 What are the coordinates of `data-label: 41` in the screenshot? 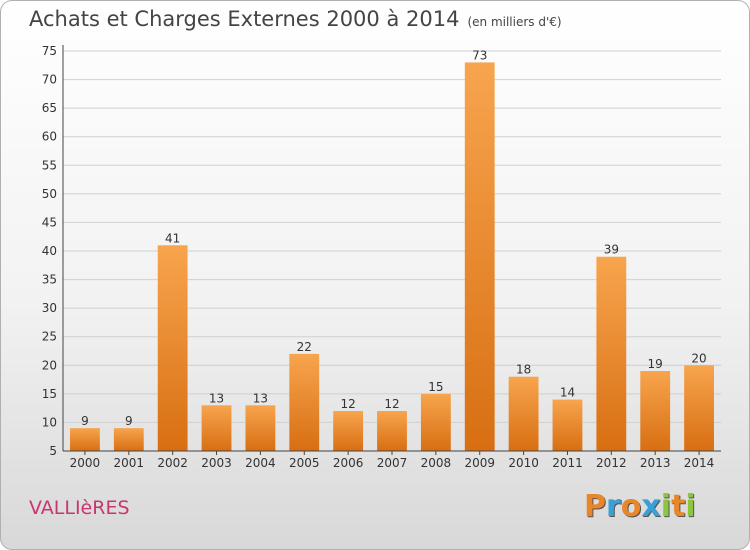 It's located at (172, 238).